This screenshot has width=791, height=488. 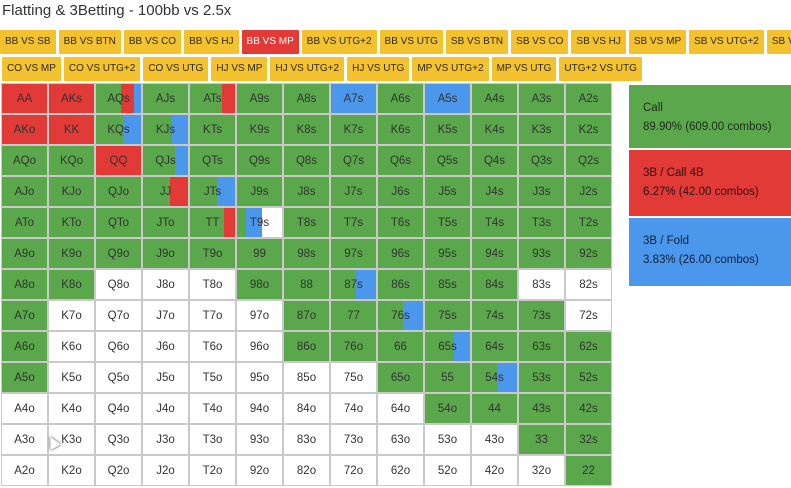 I want to click on hand-cell-q5s: Q5s, so click(x=447, y=160).